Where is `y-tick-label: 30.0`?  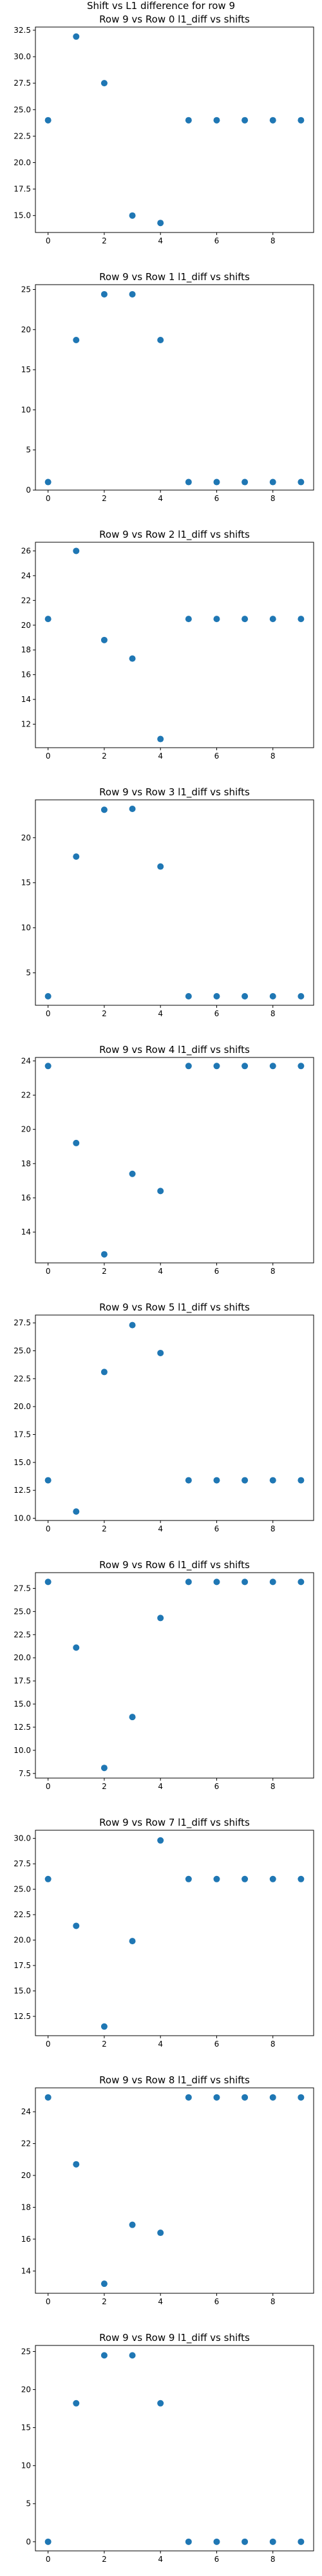
y-tick-label: 30.0 is located at coordinates (22, 56).